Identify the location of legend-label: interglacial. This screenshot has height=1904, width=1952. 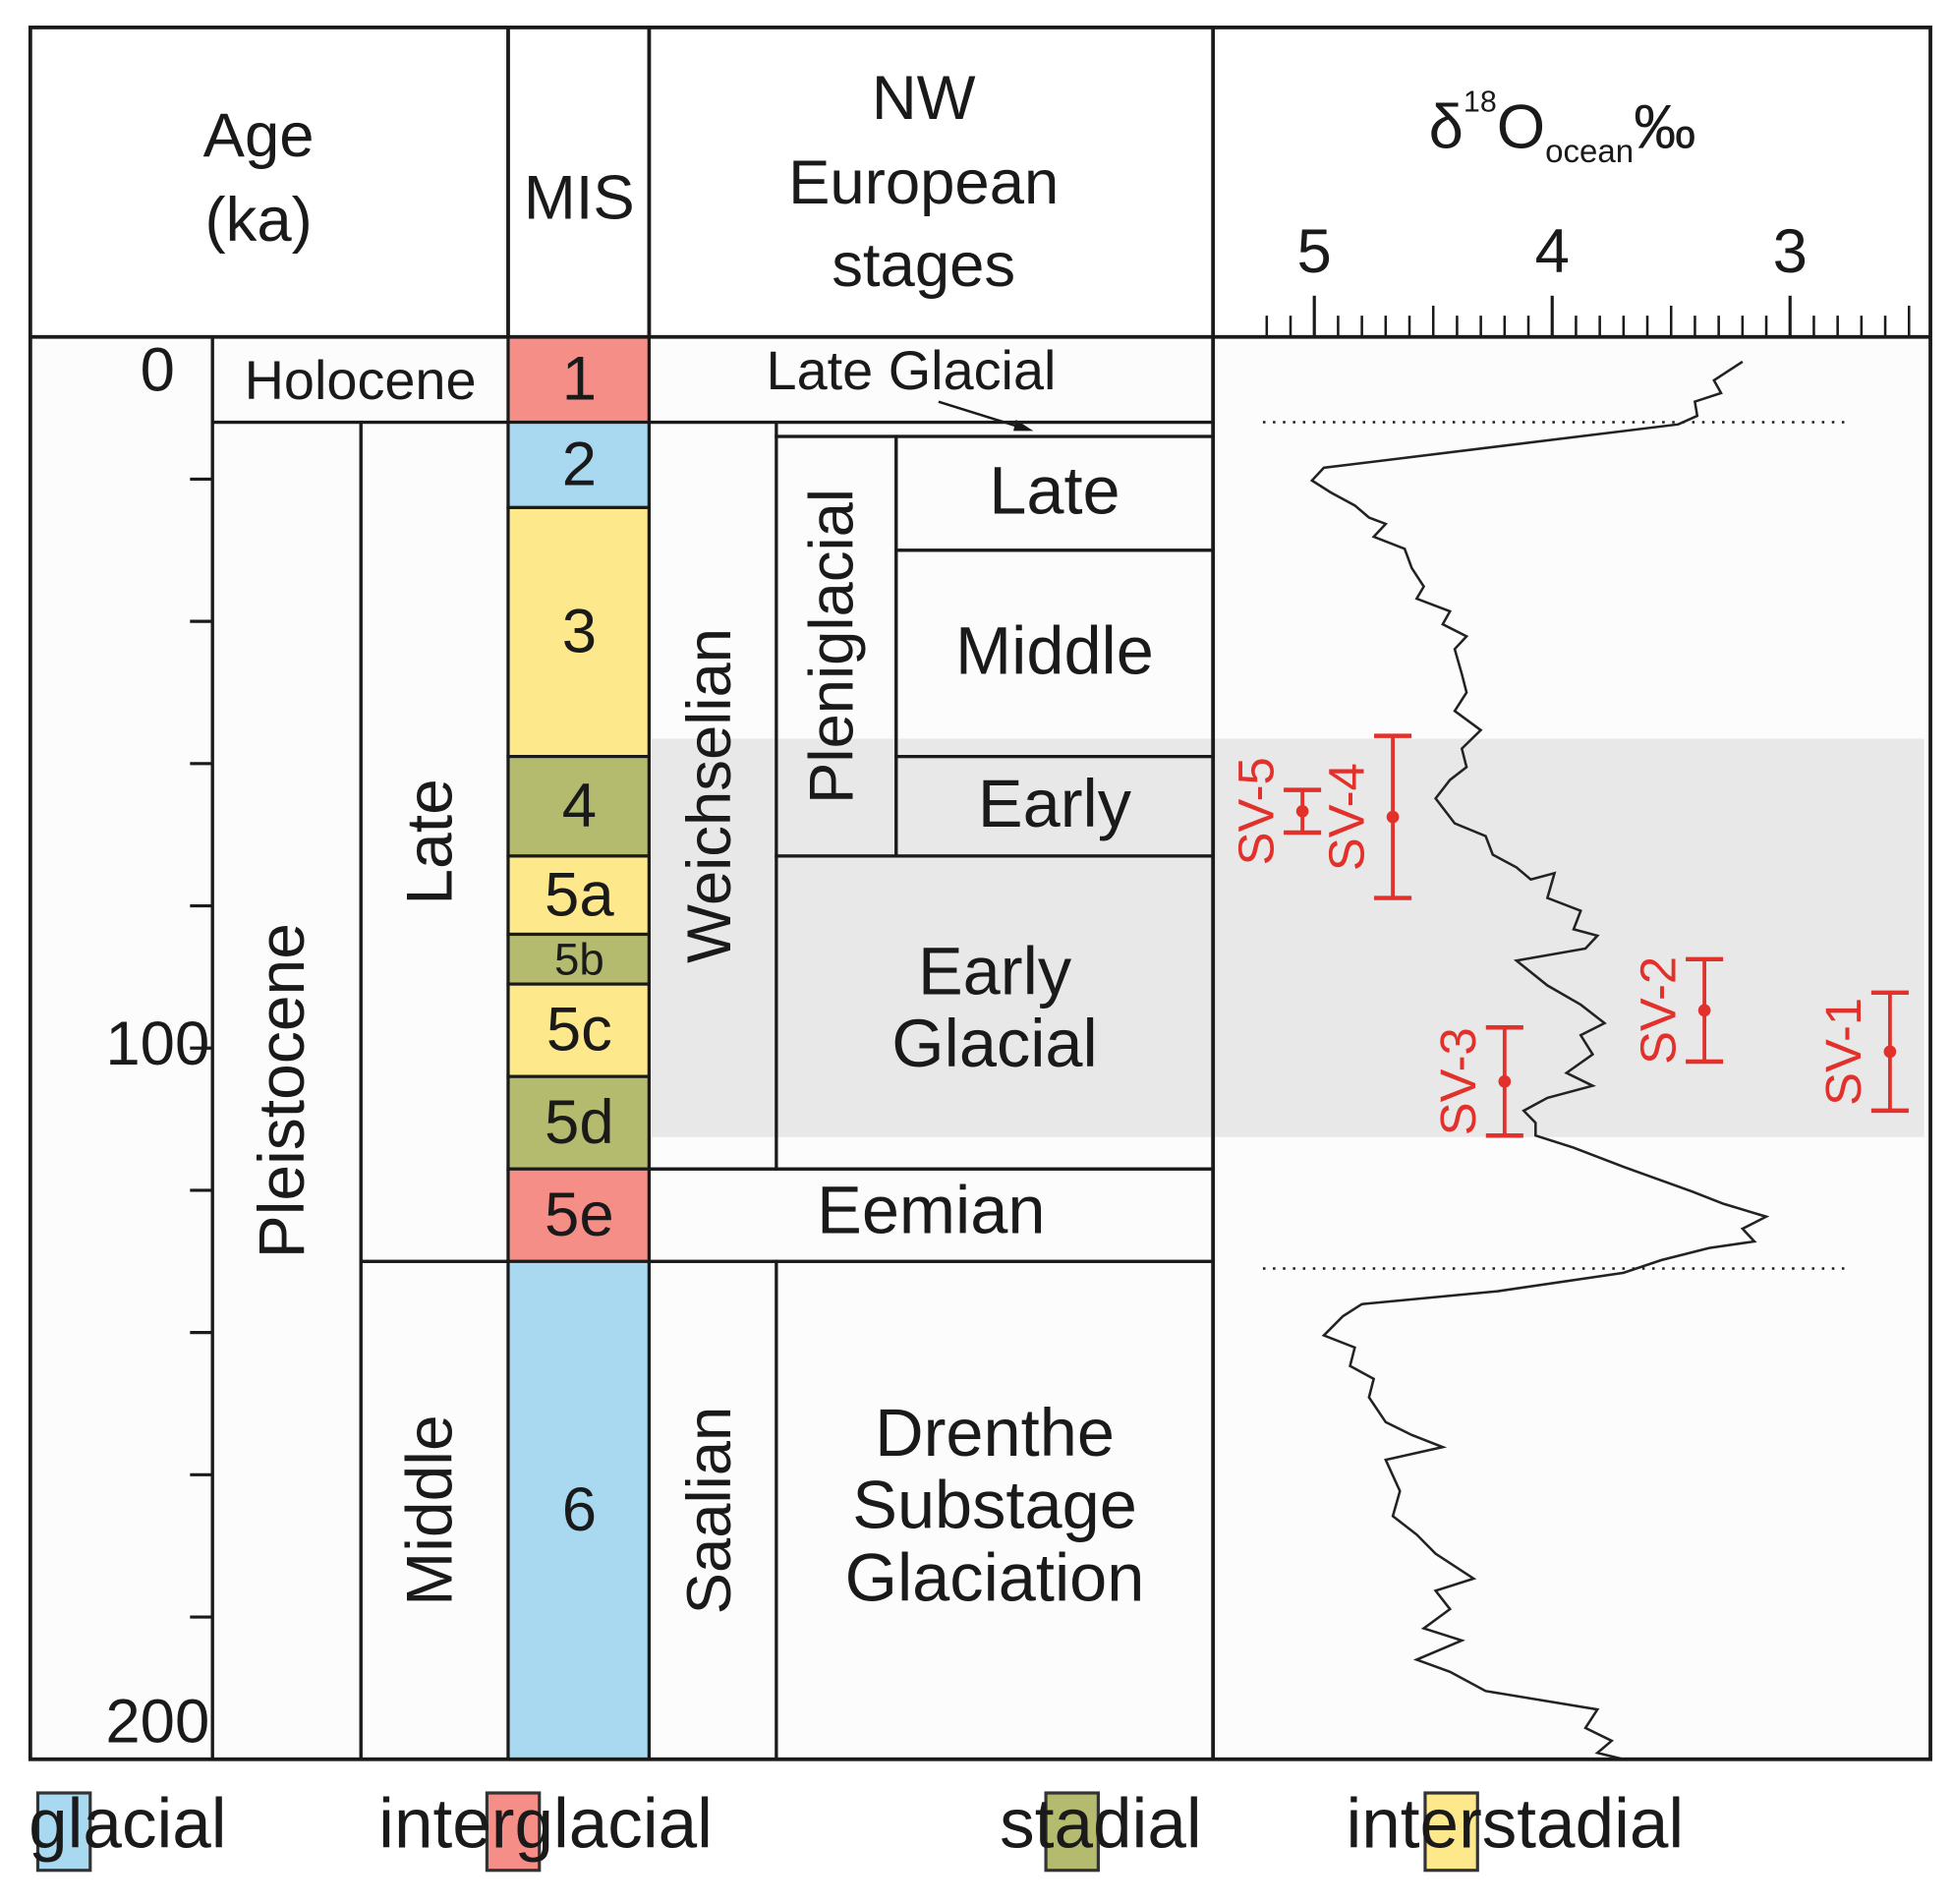
(545, 1825).